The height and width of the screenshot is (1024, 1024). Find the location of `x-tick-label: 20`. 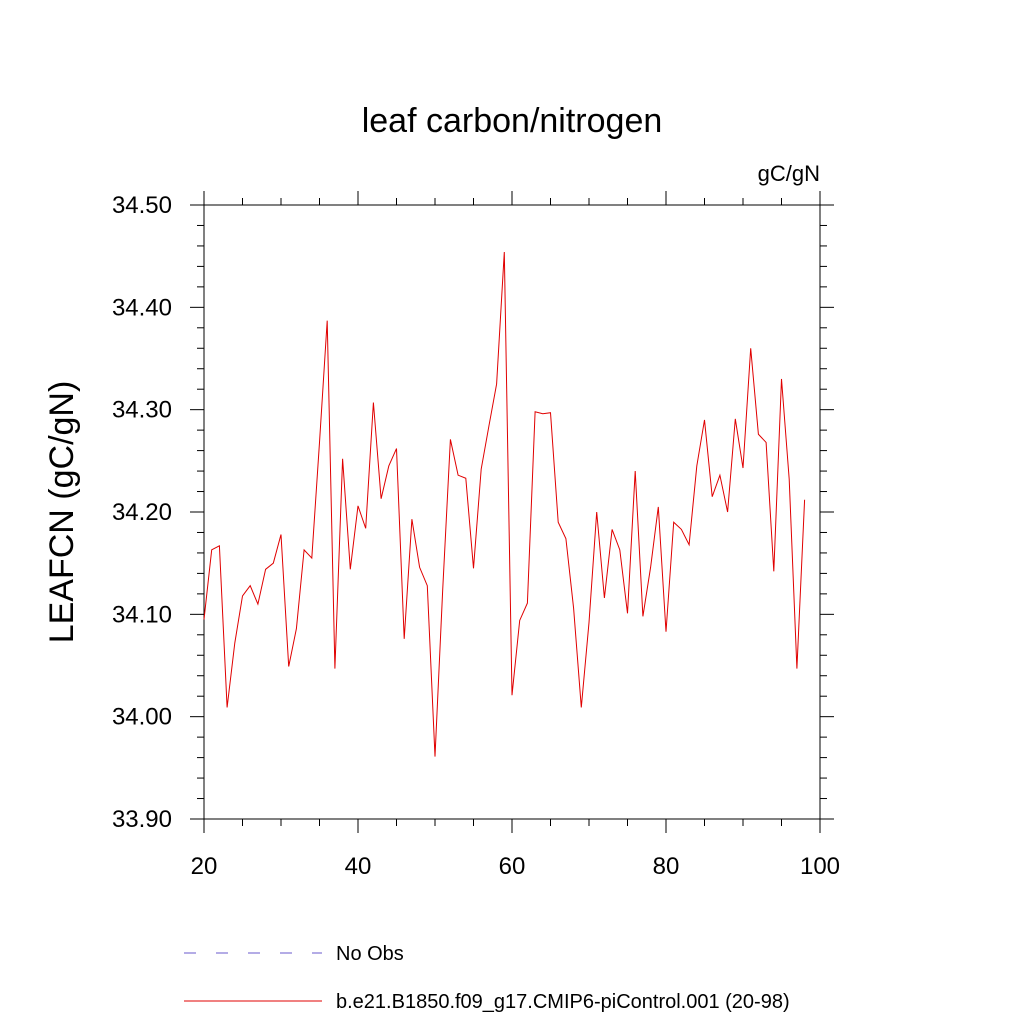

x-tick-label: 20 is located at coordinates (204, 866).